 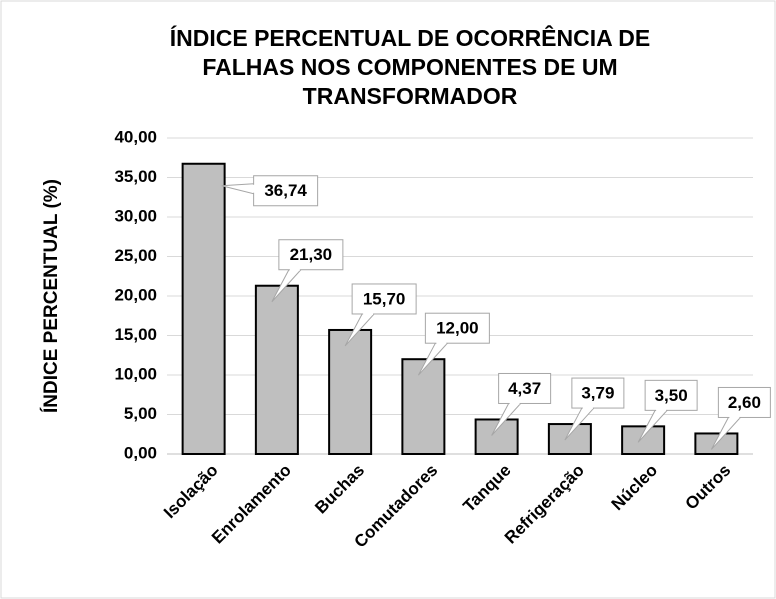 What do you see at coordinates (135, 215) in the screenshot?
I see `y-tick-label: 30,00` at bounding box center [135, 215].